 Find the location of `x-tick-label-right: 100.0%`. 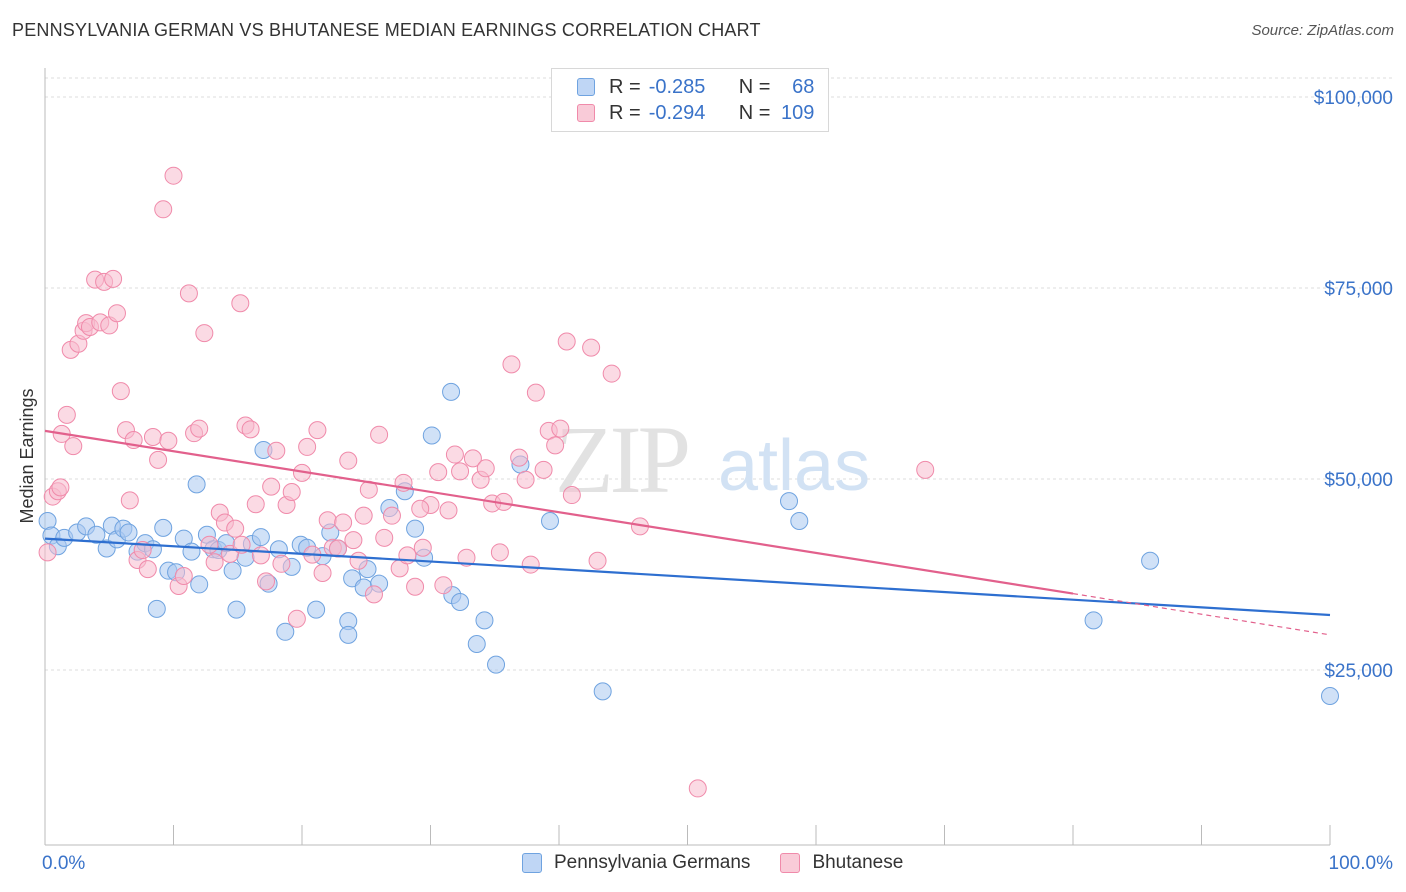

x-tick-label-right: 100.0% is located at coordinates (1361, 863).